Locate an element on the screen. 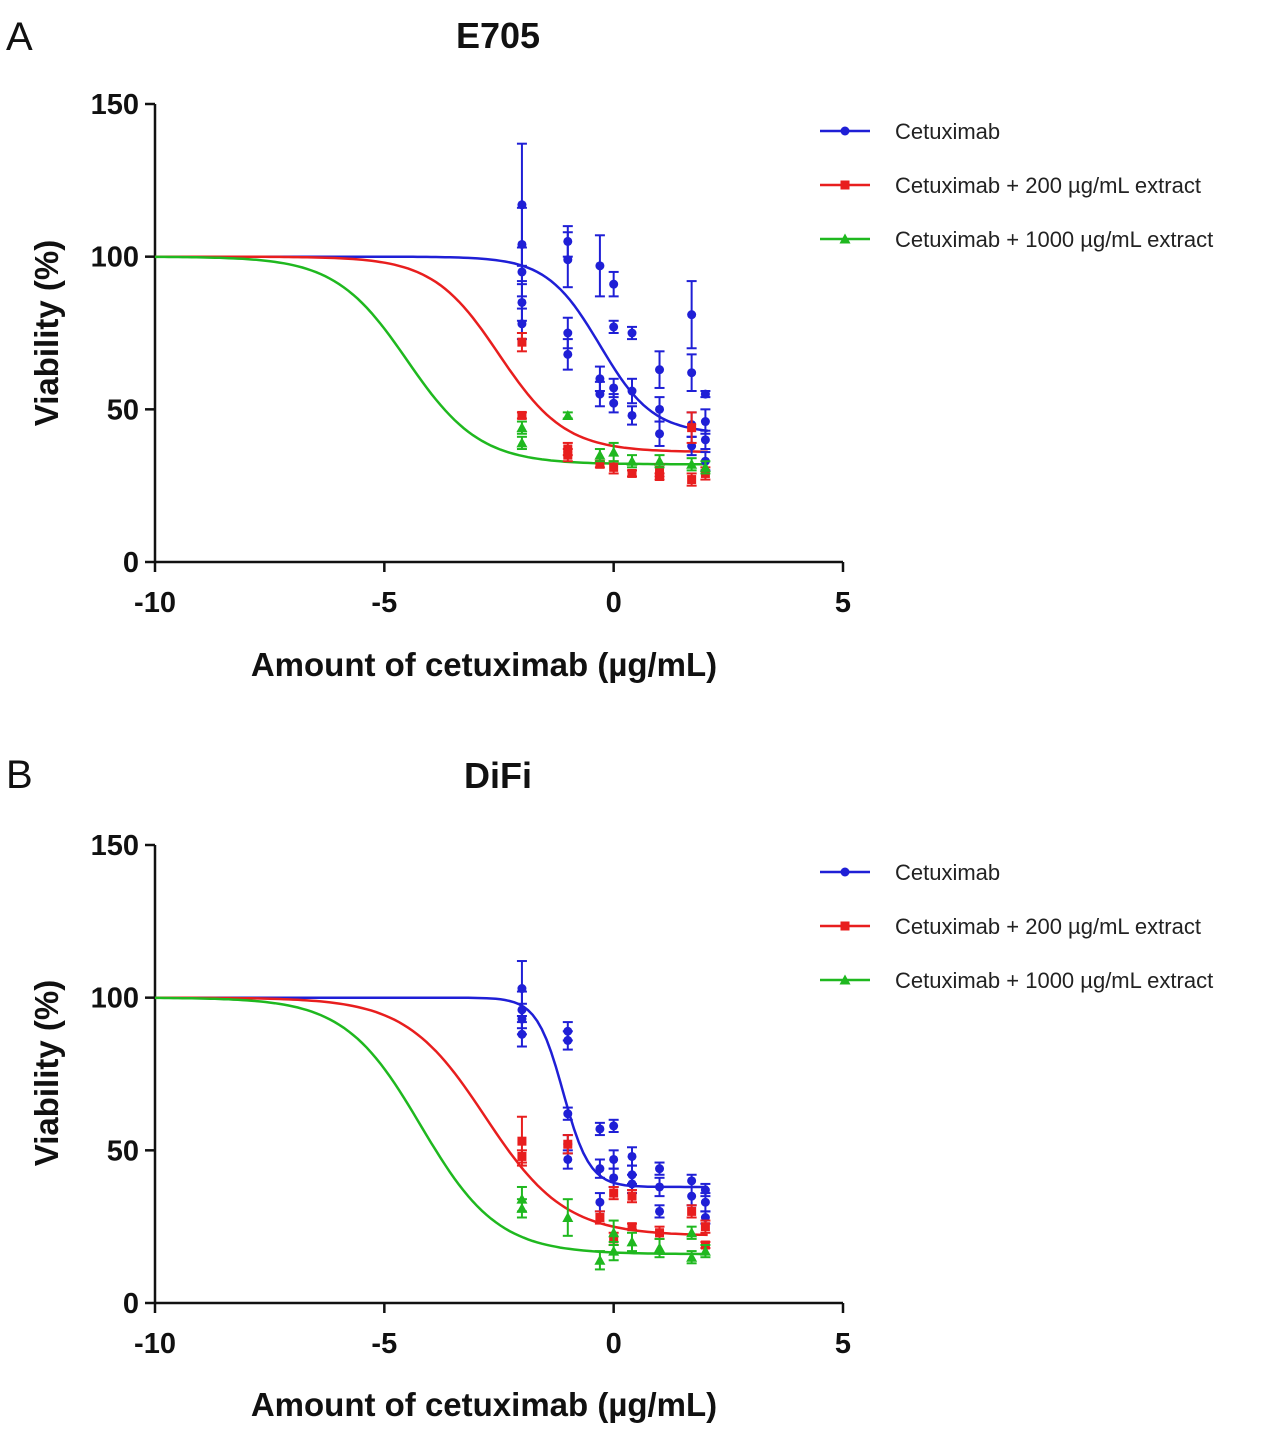 The image size is (1286, 1429). legend-label: Cetuximab + 1000 µg/mL extract is located at coordinates (1054, 239).